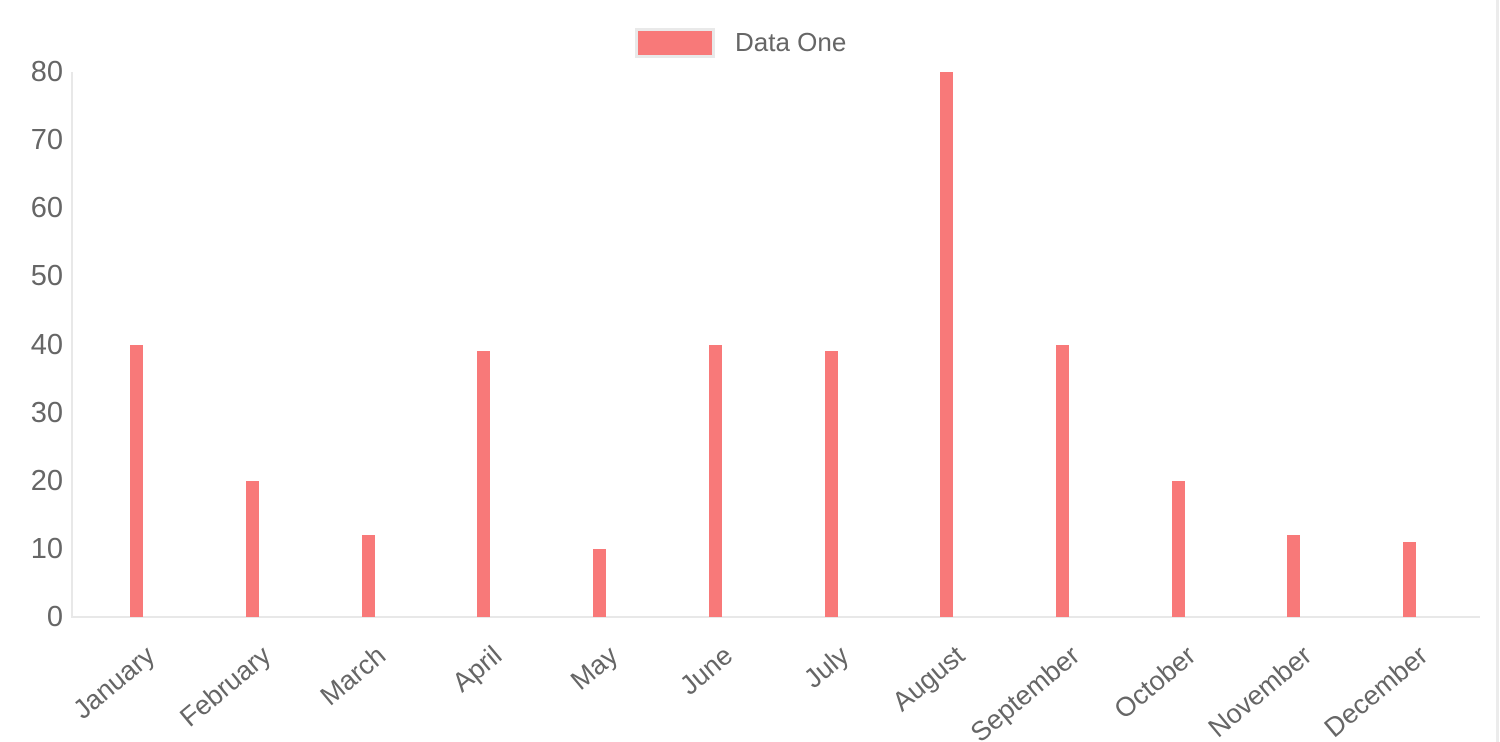 This screenshot has height=742, width=1500. I want to click on x-tick-label-january: January, so click(114, 682).